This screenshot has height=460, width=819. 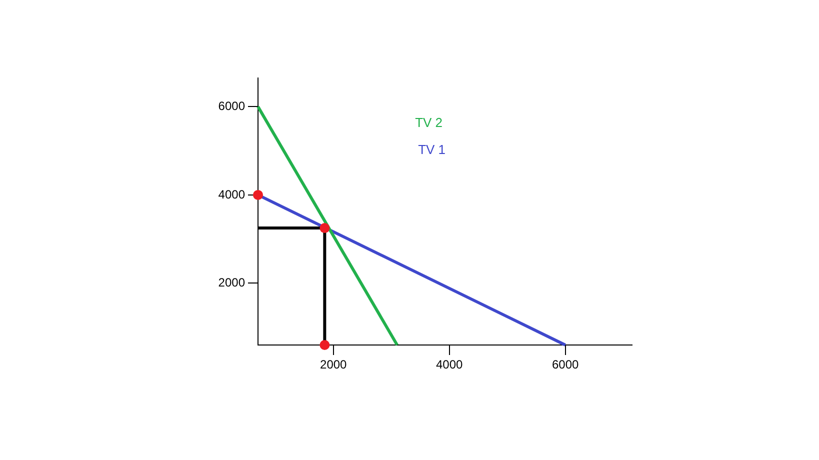 What do you see at coordinates (334, 365) in the screenshot?
I see `x-tick-label: 2000` at bounding box center [334, 365].